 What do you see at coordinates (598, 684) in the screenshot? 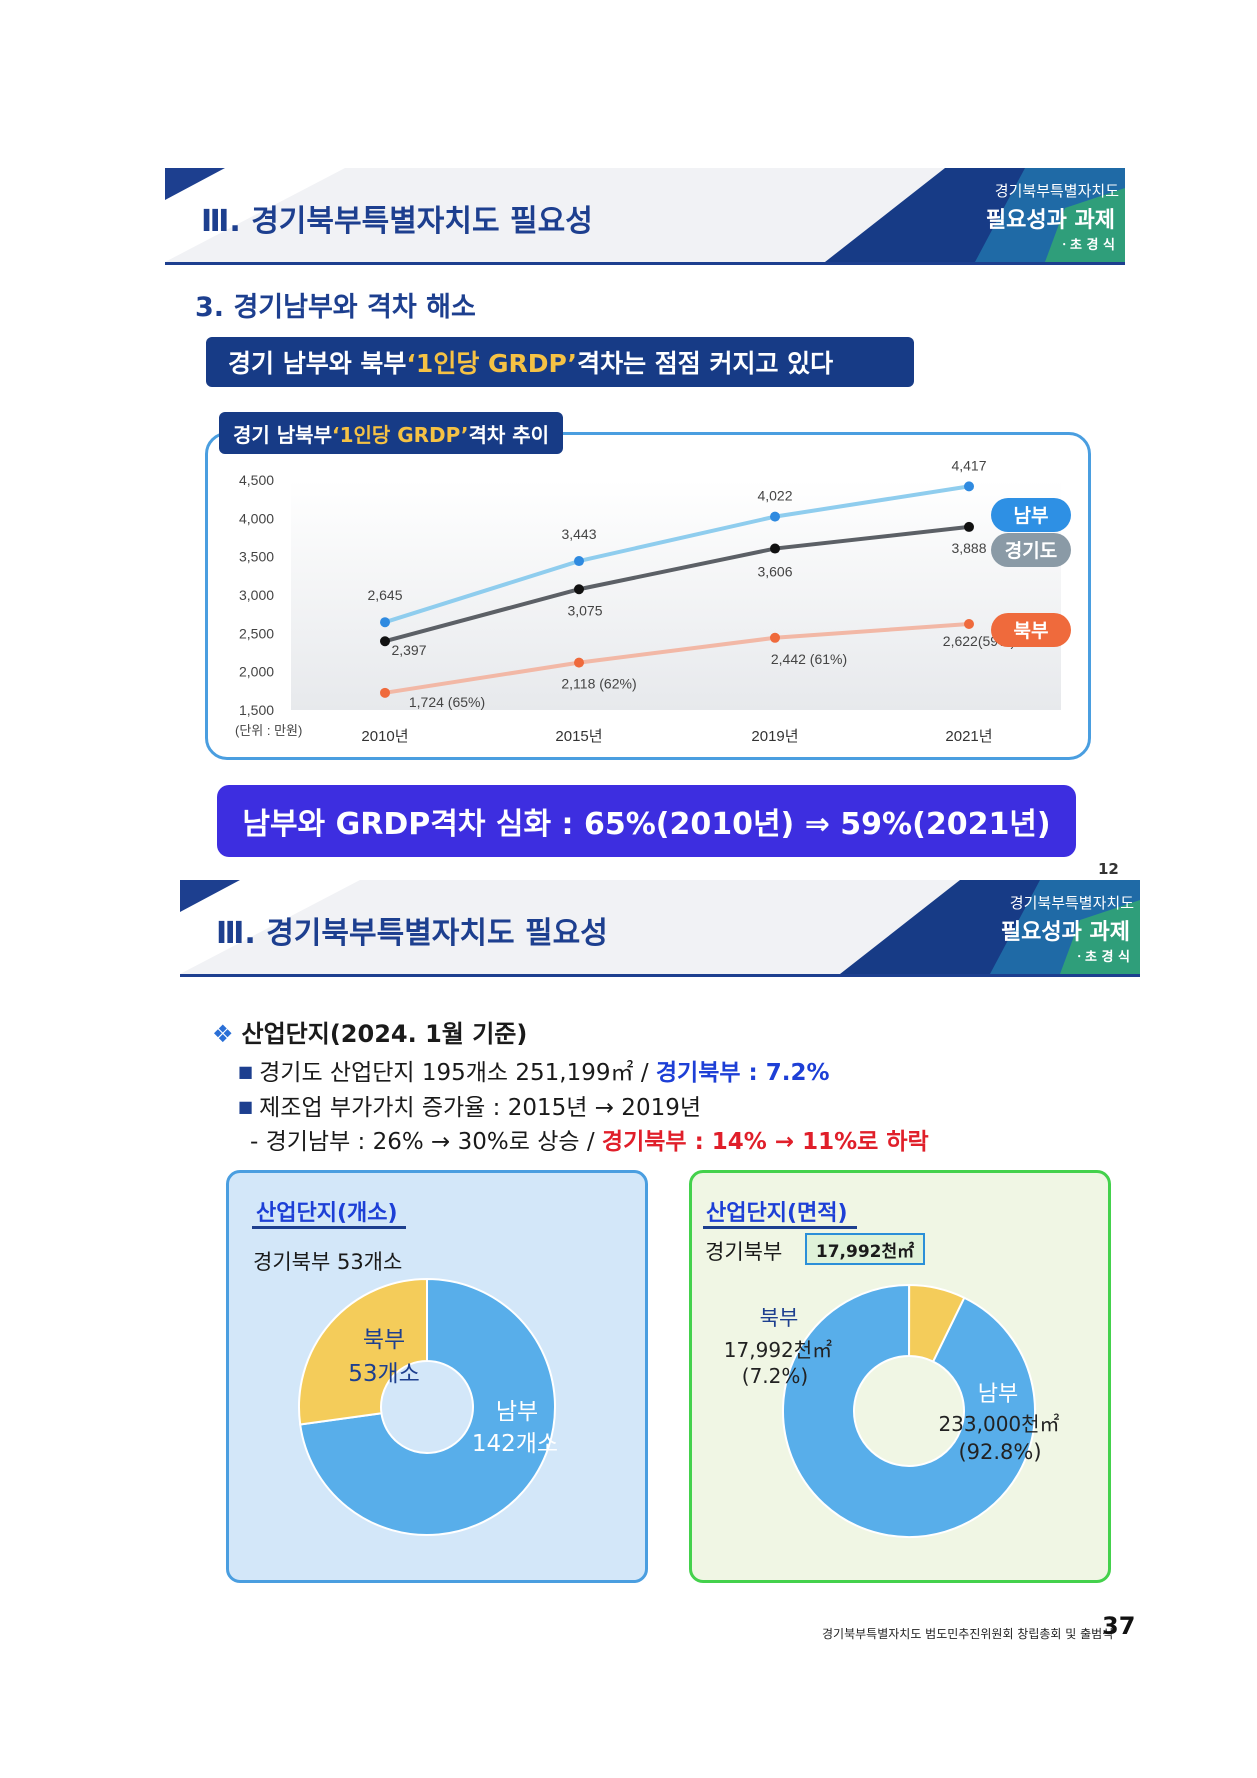
I see `data-label-북부: 2,118 (62%)` at bounding box center [598, 684].